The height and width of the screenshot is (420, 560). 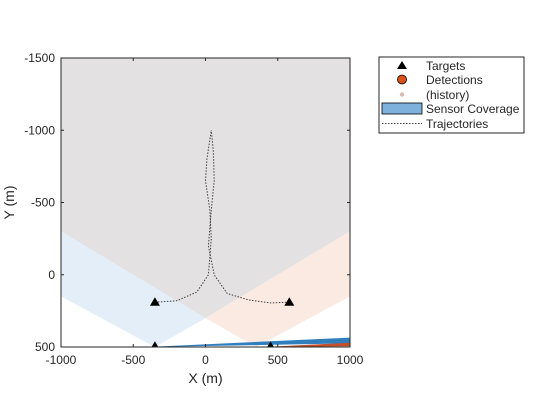 What do you see at coordinates (457, 124) in the screenshot?
I see `legend-label-trajectories: Trajectories` at bounding box center [457, 124].